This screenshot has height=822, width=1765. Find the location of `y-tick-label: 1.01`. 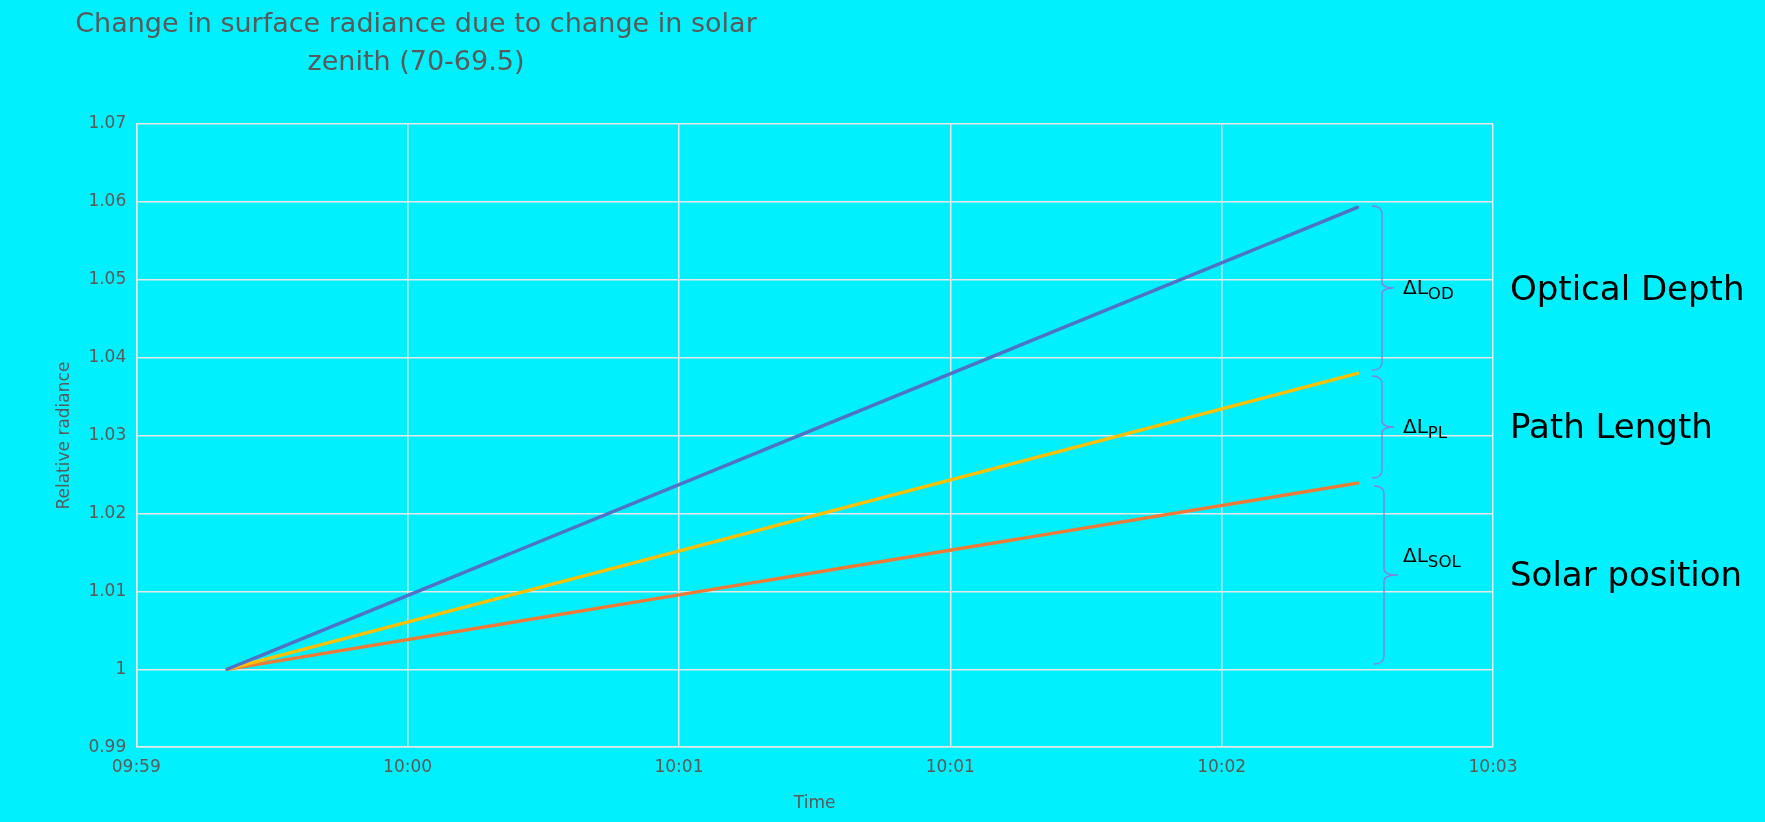

y-tick-label: 1.01 is located at coordinates (107, 589).